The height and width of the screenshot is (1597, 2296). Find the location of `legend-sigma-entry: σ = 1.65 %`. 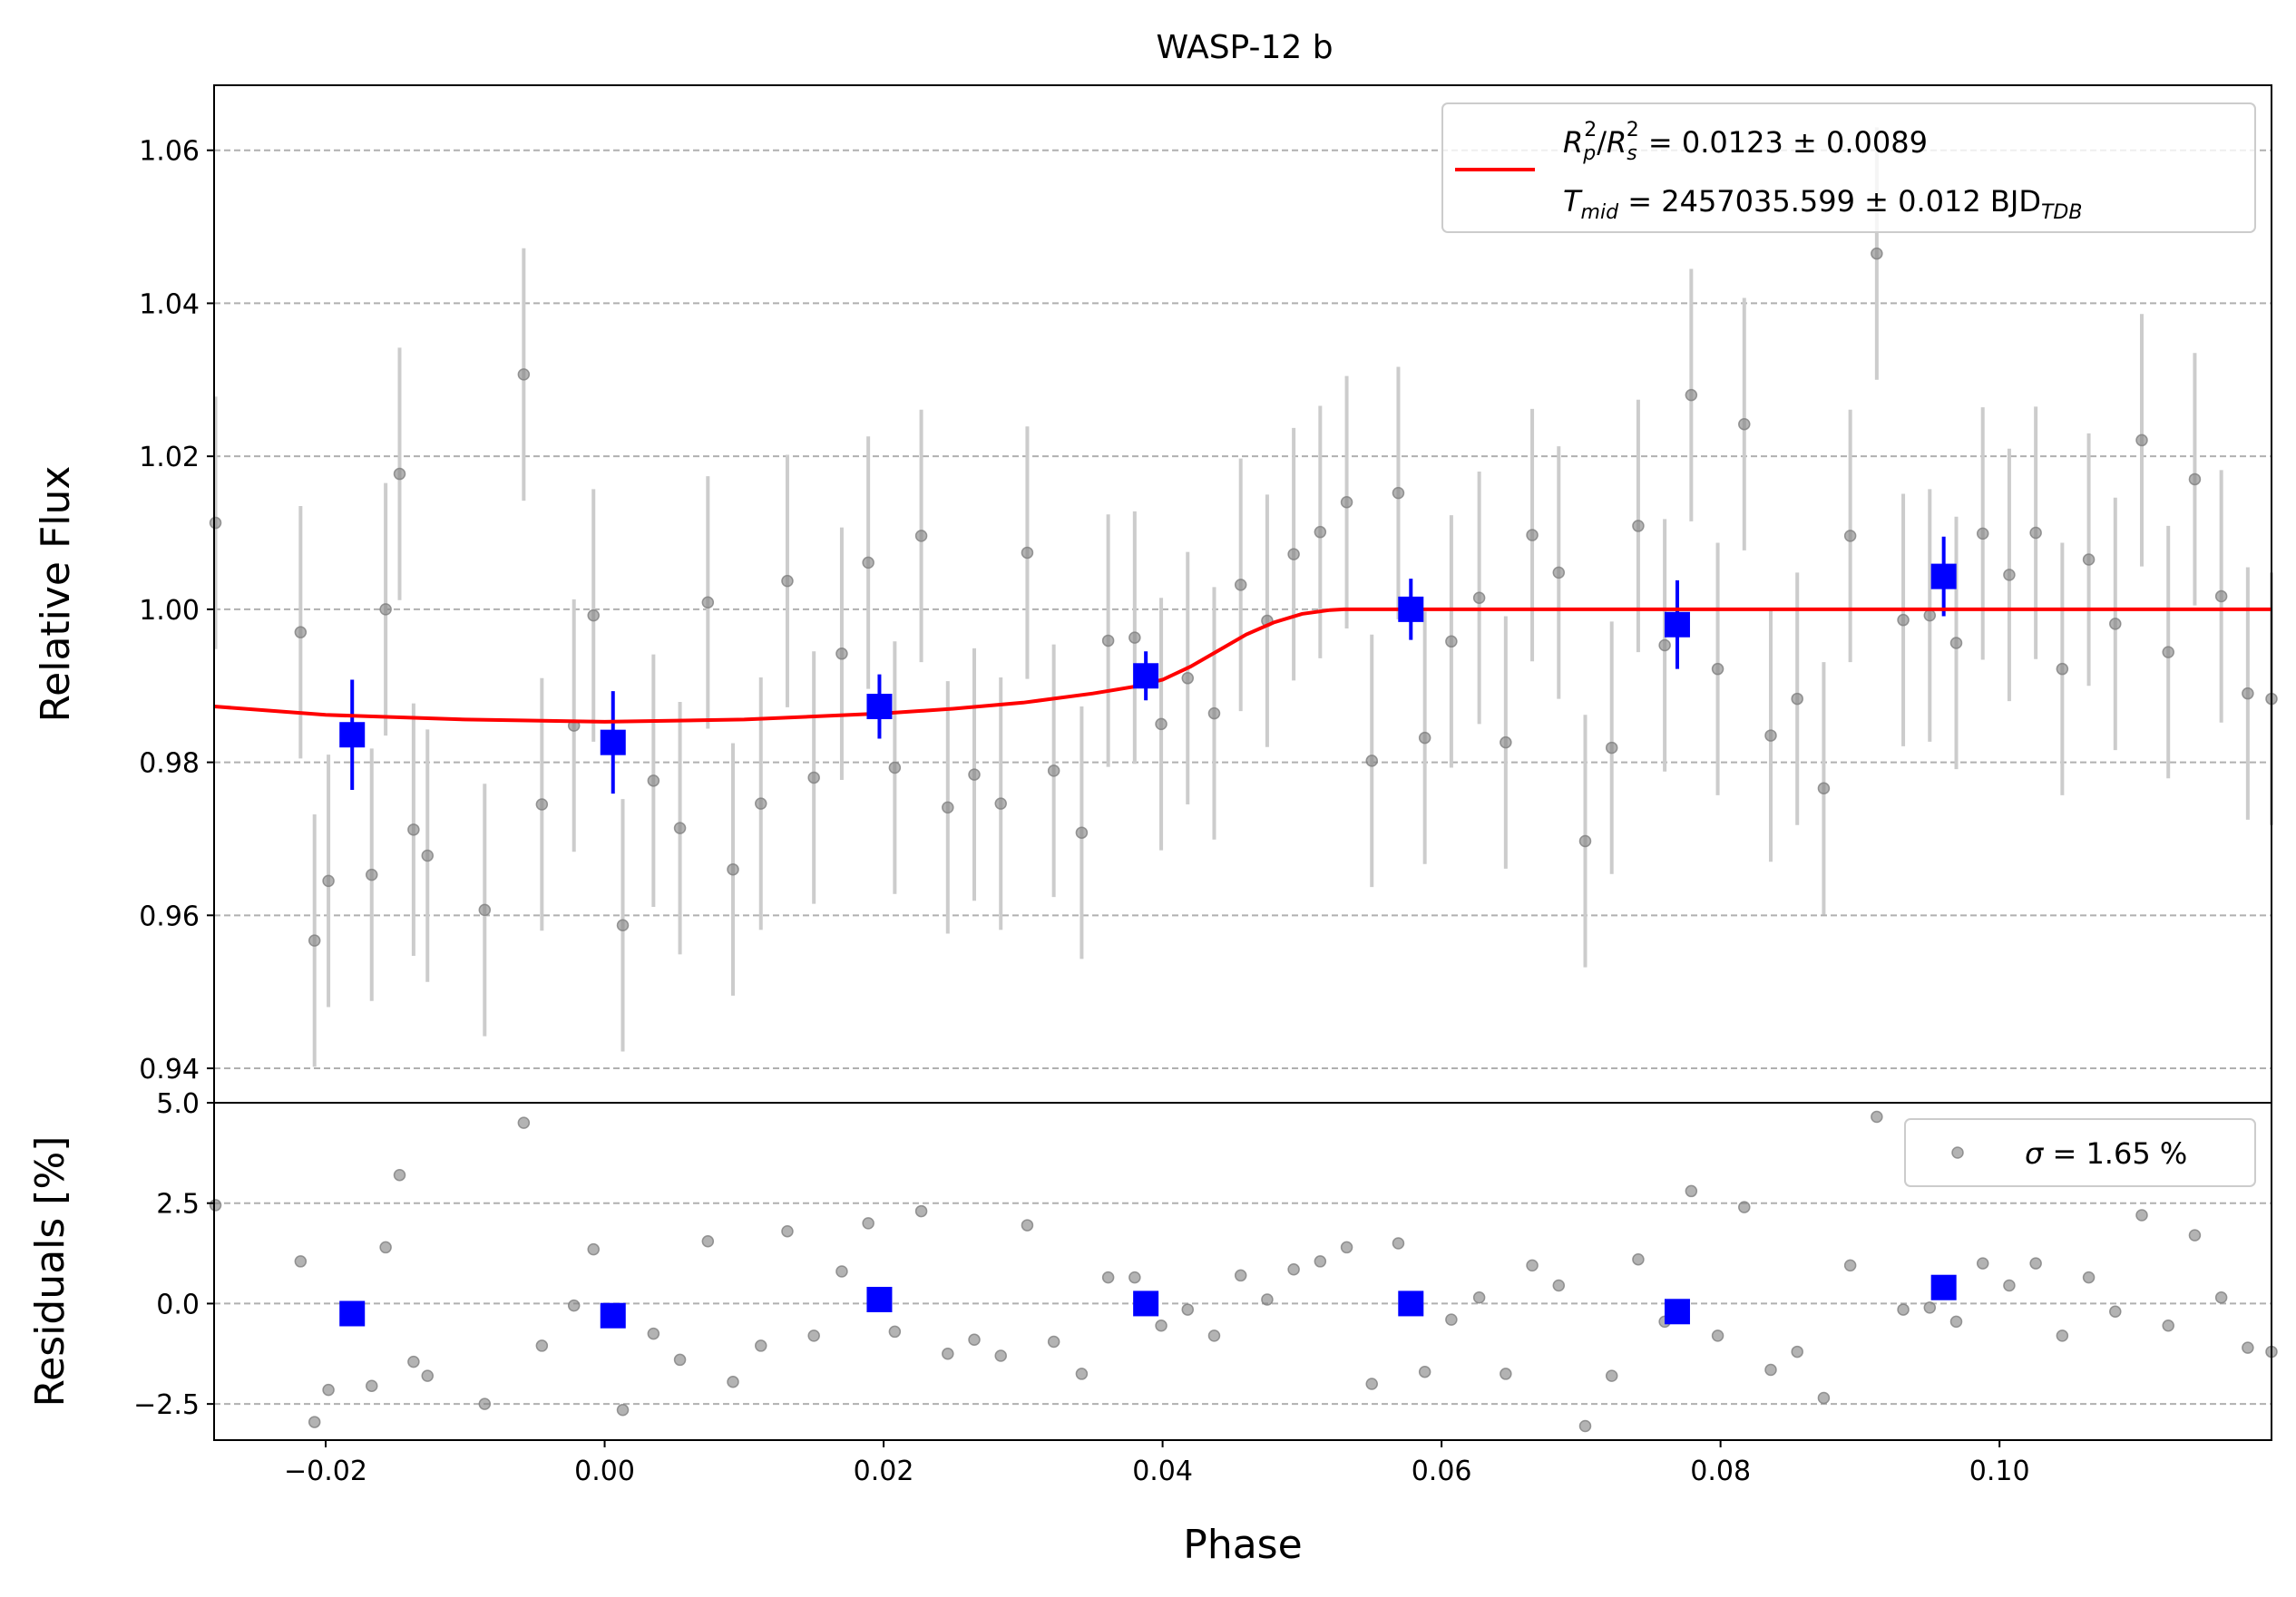

legend-sigma-entry: σ = 1.65 % is located at coordinates (2106, 1153).